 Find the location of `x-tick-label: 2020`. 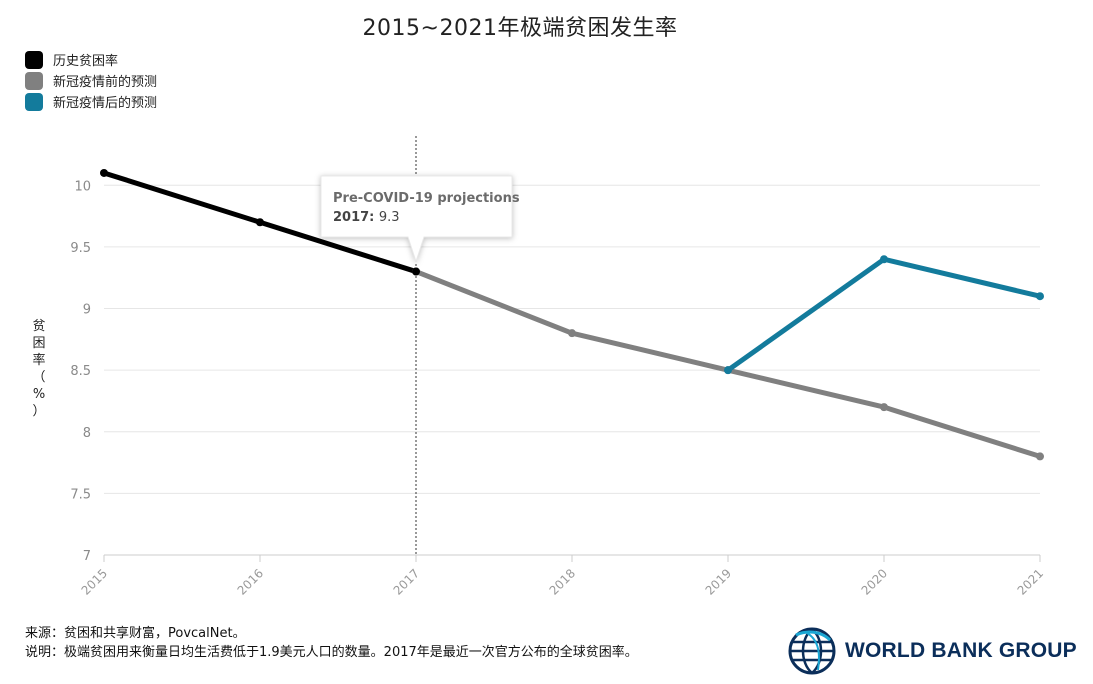

x-tick-label: 2020 is located at coordinates (874, 581).